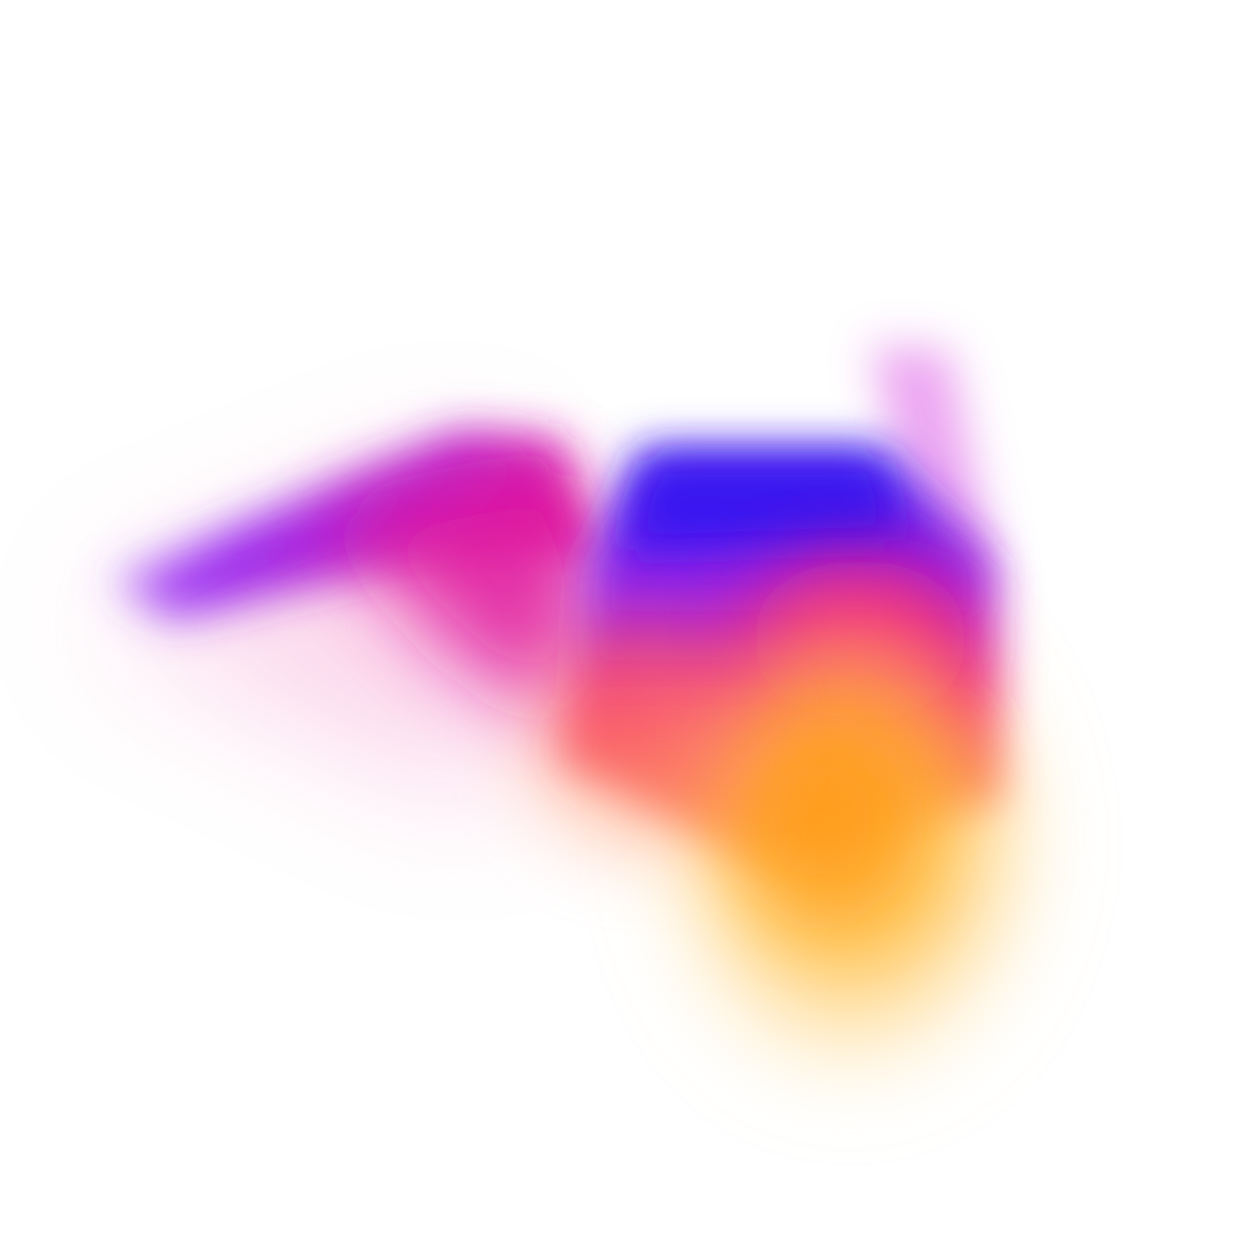 This screenshot has height=1252, width=1252. Describe the element at coordinates (465, 595) in the screenshot. I see `magenta-wing` at that location.